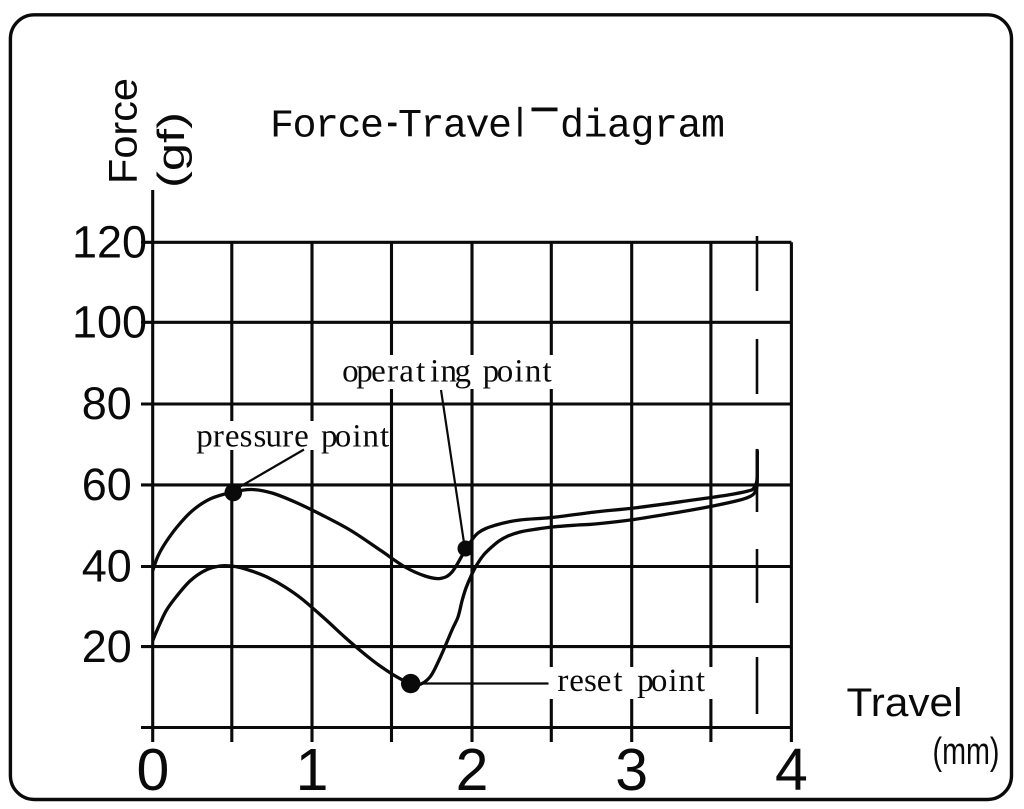  I want to click on svg-text: 120, so click(109, 242).